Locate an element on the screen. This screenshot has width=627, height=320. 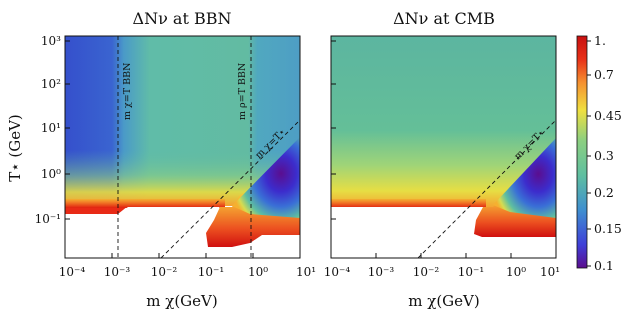
y-axis-bbn: 10³ 10² 10¹ 10⁰ 10⁻¹ is located at coordinates (52, 130).